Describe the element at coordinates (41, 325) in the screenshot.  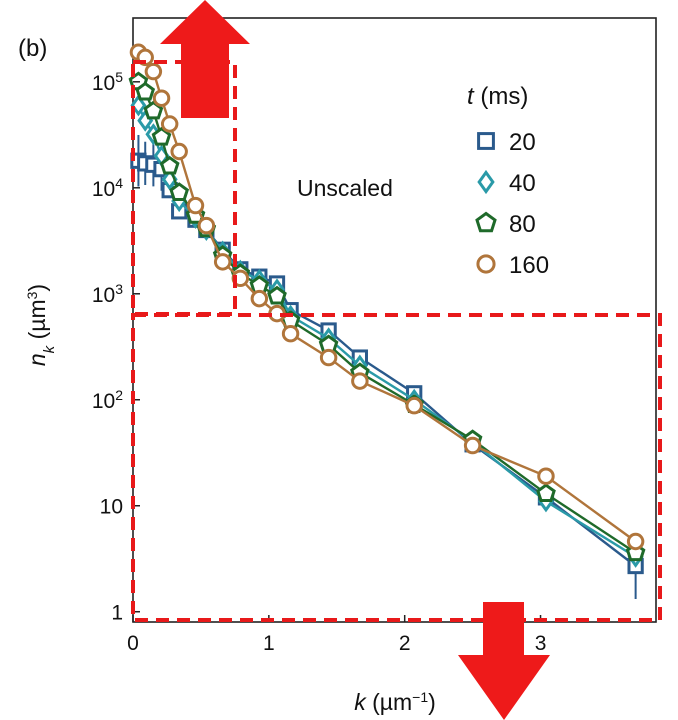
I see `y-axis-label: nk (µm3)` at that location.